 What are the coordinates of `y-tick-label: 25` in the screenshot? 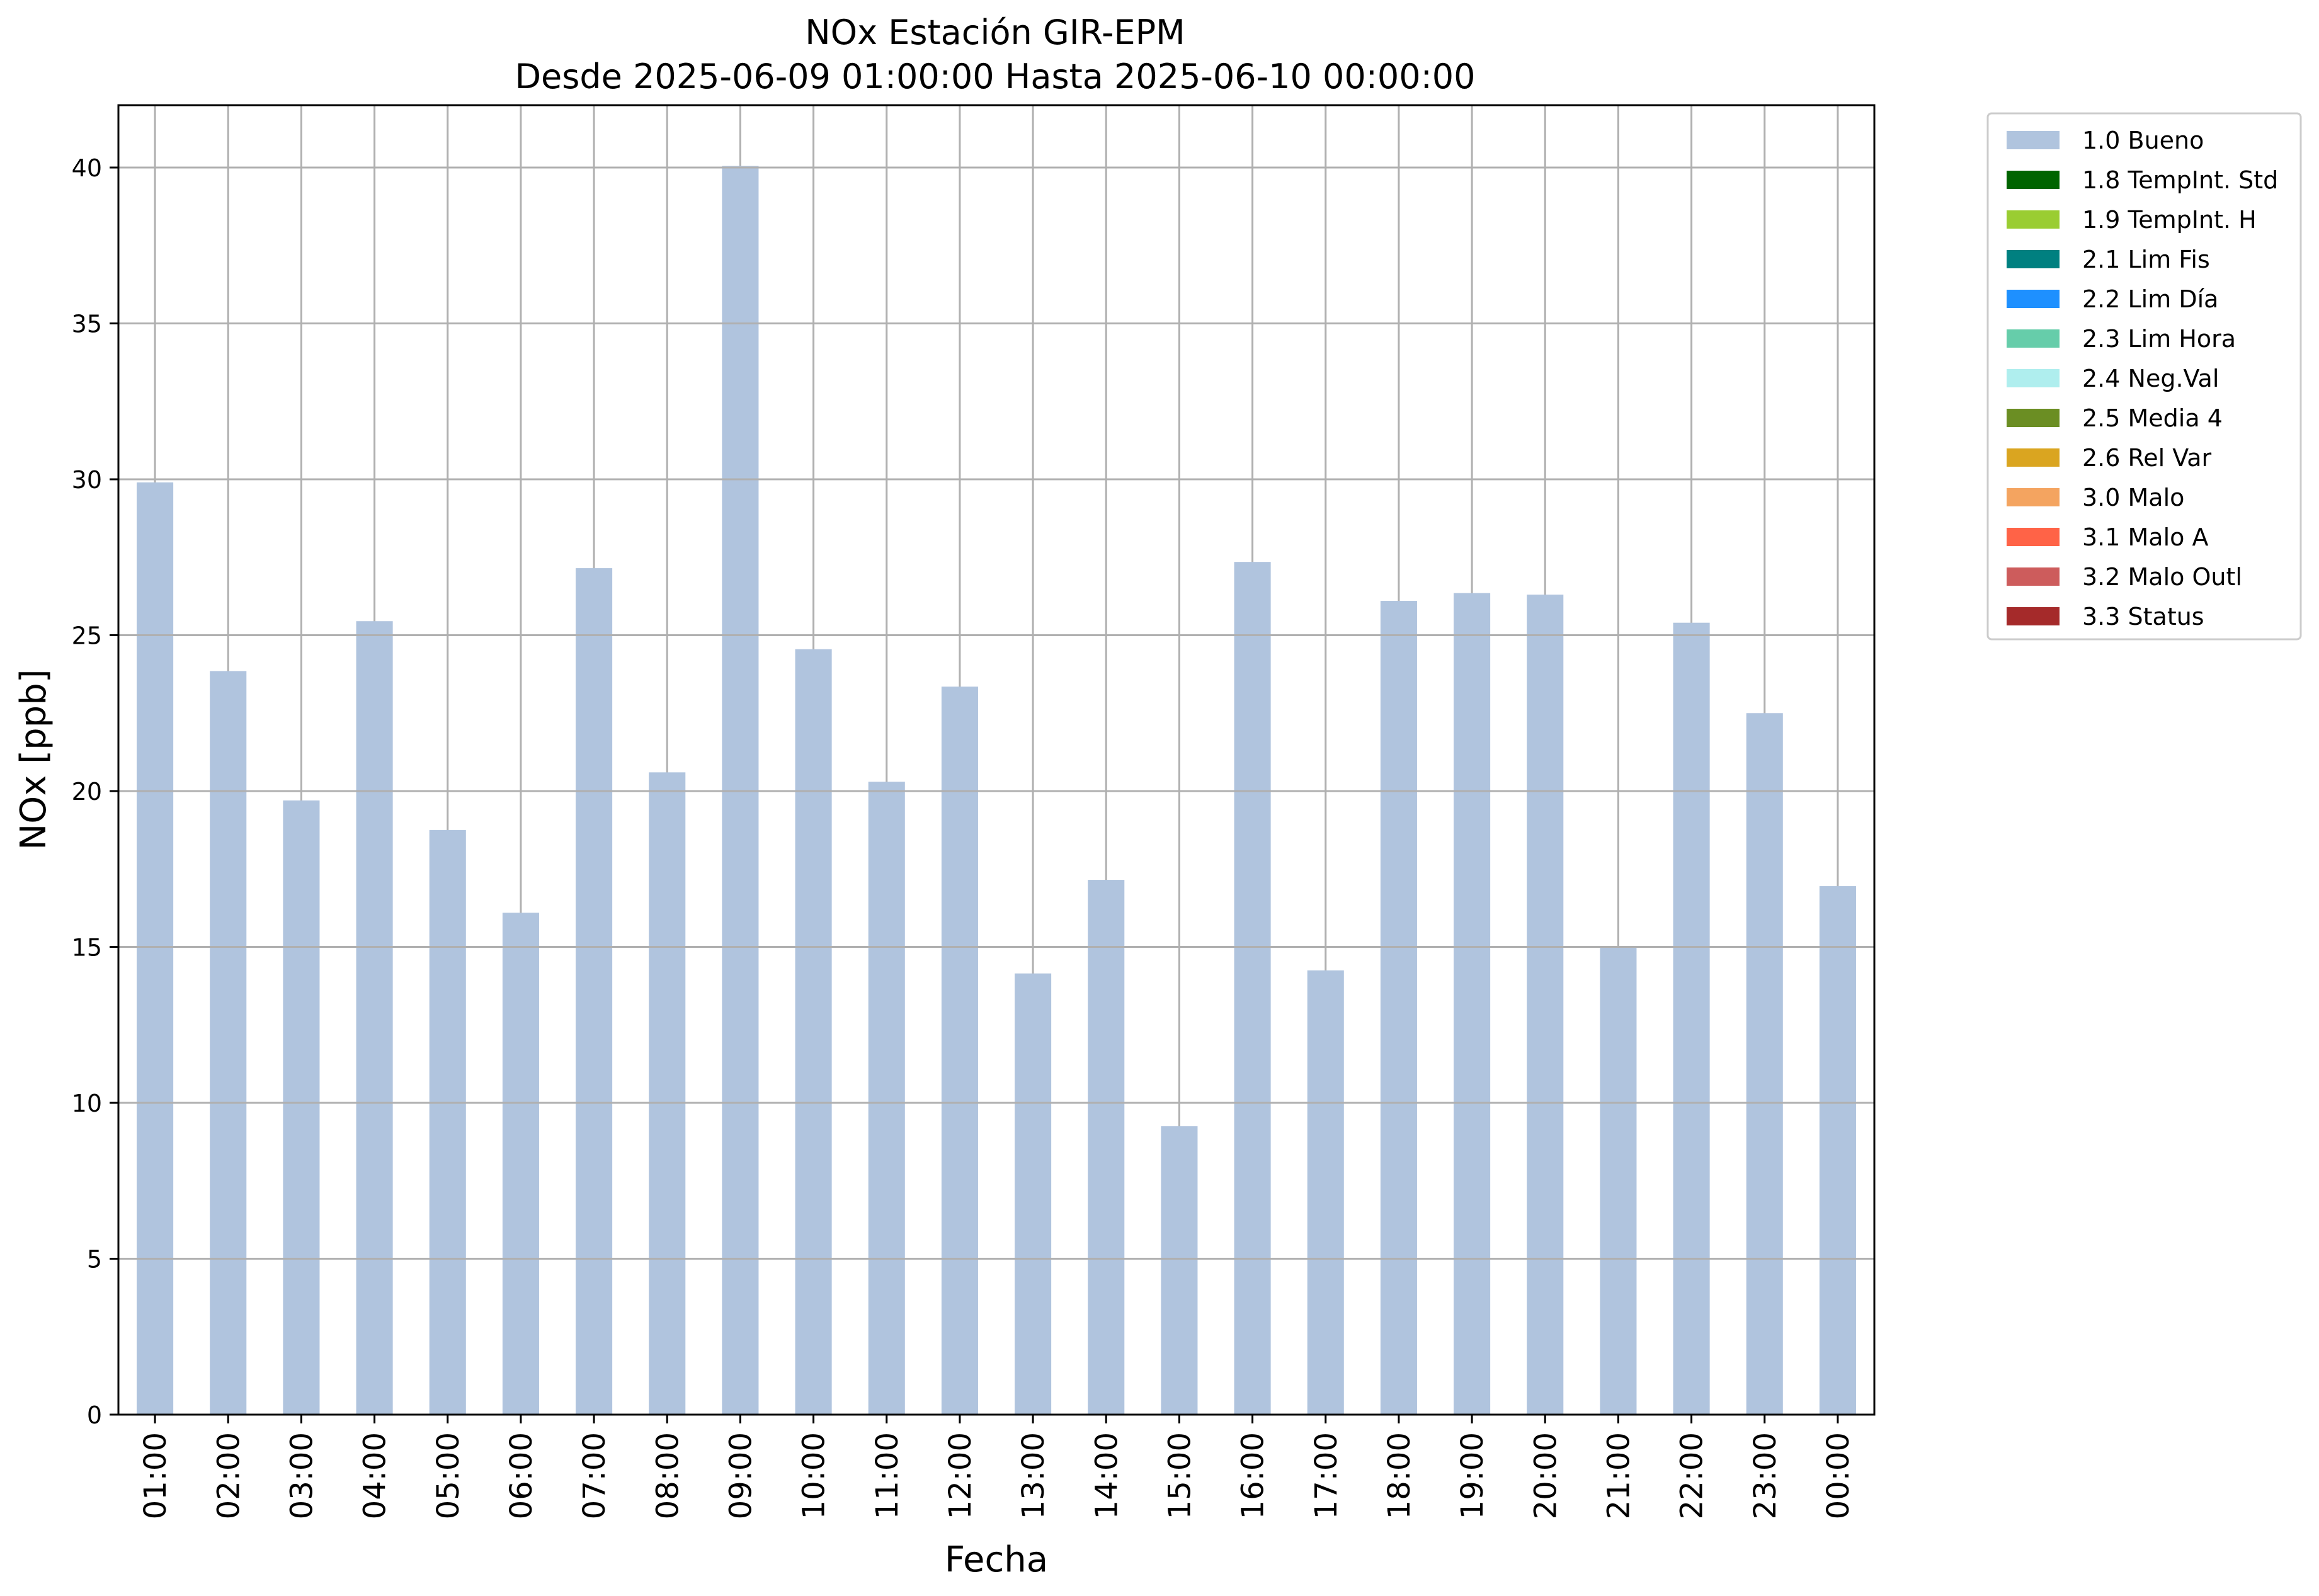 It's located at (87, 636).